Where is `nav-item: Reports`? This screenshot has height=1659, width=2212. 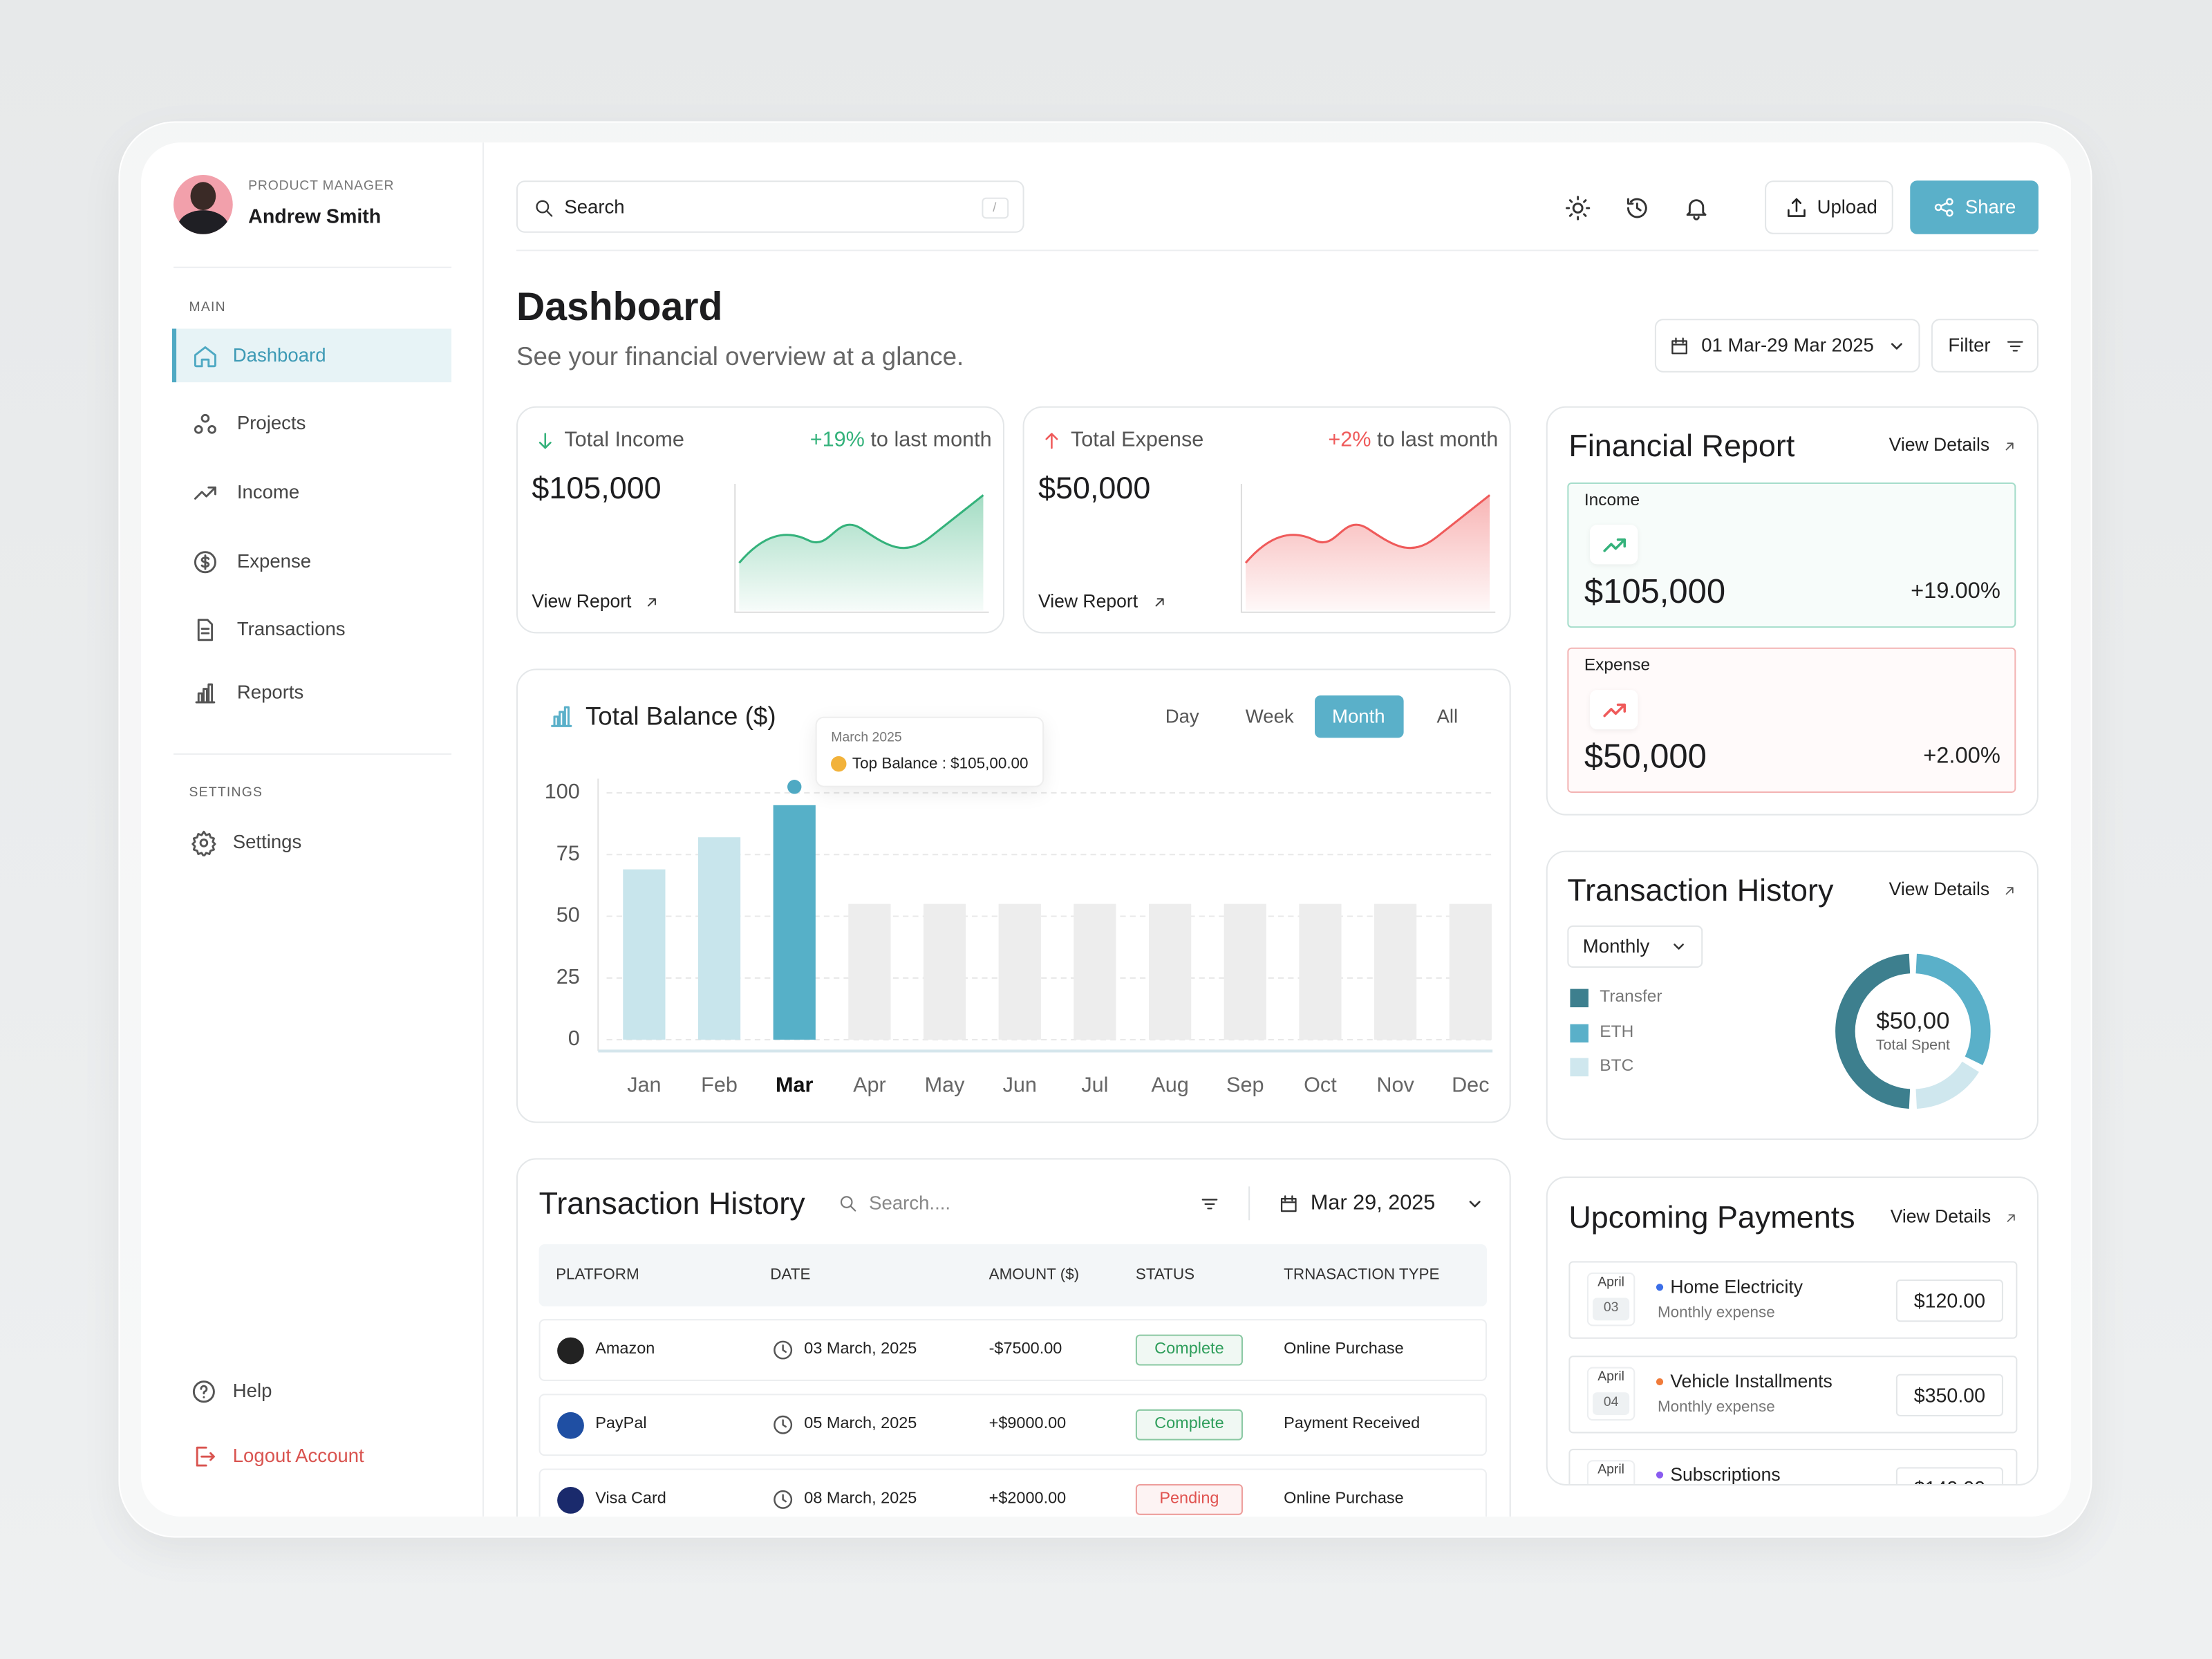 nav-item: Reports is located at coordinates (270, 692).